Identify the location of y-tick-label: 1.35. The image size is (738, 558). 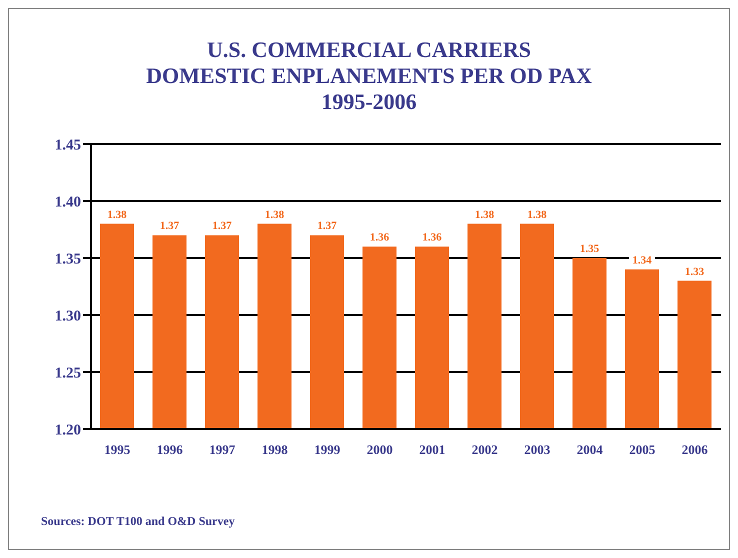
(67, 259).